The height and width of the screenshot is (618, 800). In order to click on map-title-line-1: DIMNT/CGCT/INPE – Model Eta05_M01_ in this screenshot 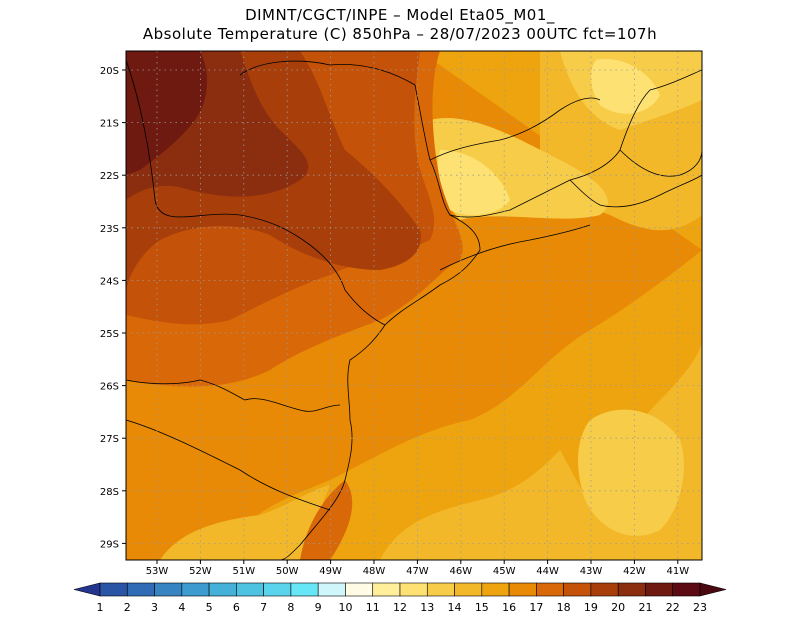, I will do `click(400, 15)`.